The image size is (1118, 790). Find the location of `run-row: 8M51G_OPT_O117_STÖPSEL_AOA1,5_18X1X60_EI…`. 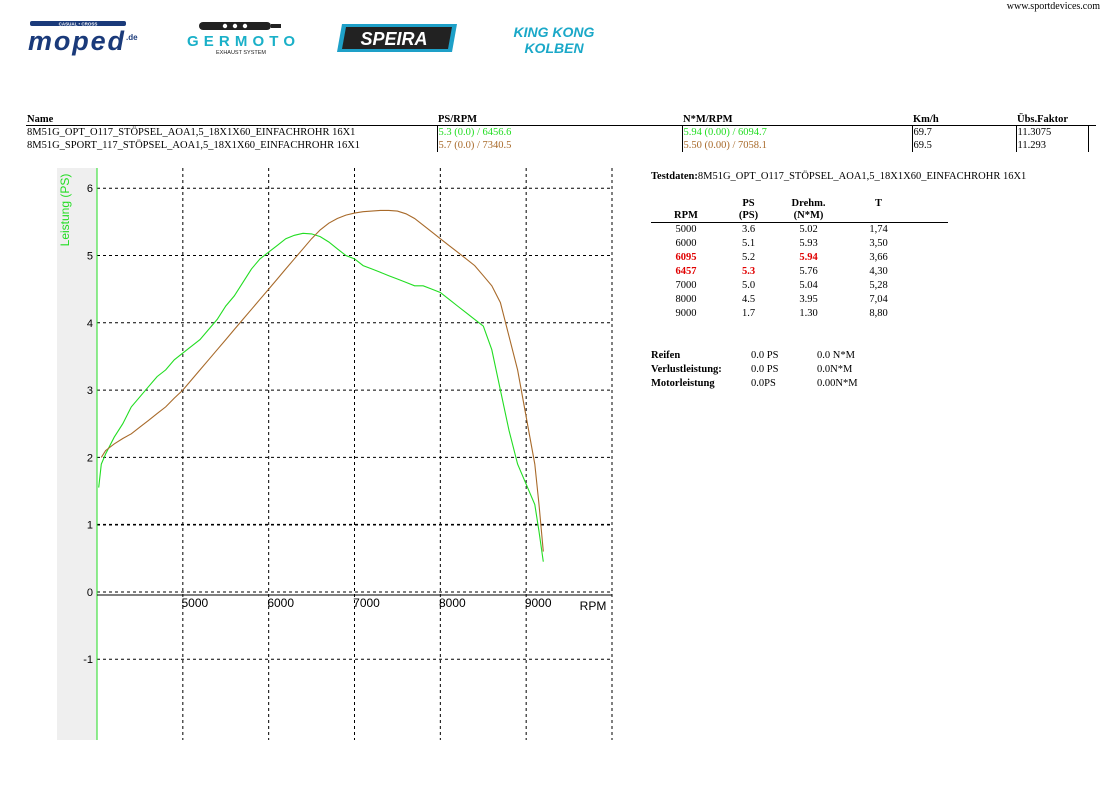

run-row: 8M51G_OPT_O117_STÖPSEL_AOA1,5_18X1X60_EI… is located at coordinates (561, 132).